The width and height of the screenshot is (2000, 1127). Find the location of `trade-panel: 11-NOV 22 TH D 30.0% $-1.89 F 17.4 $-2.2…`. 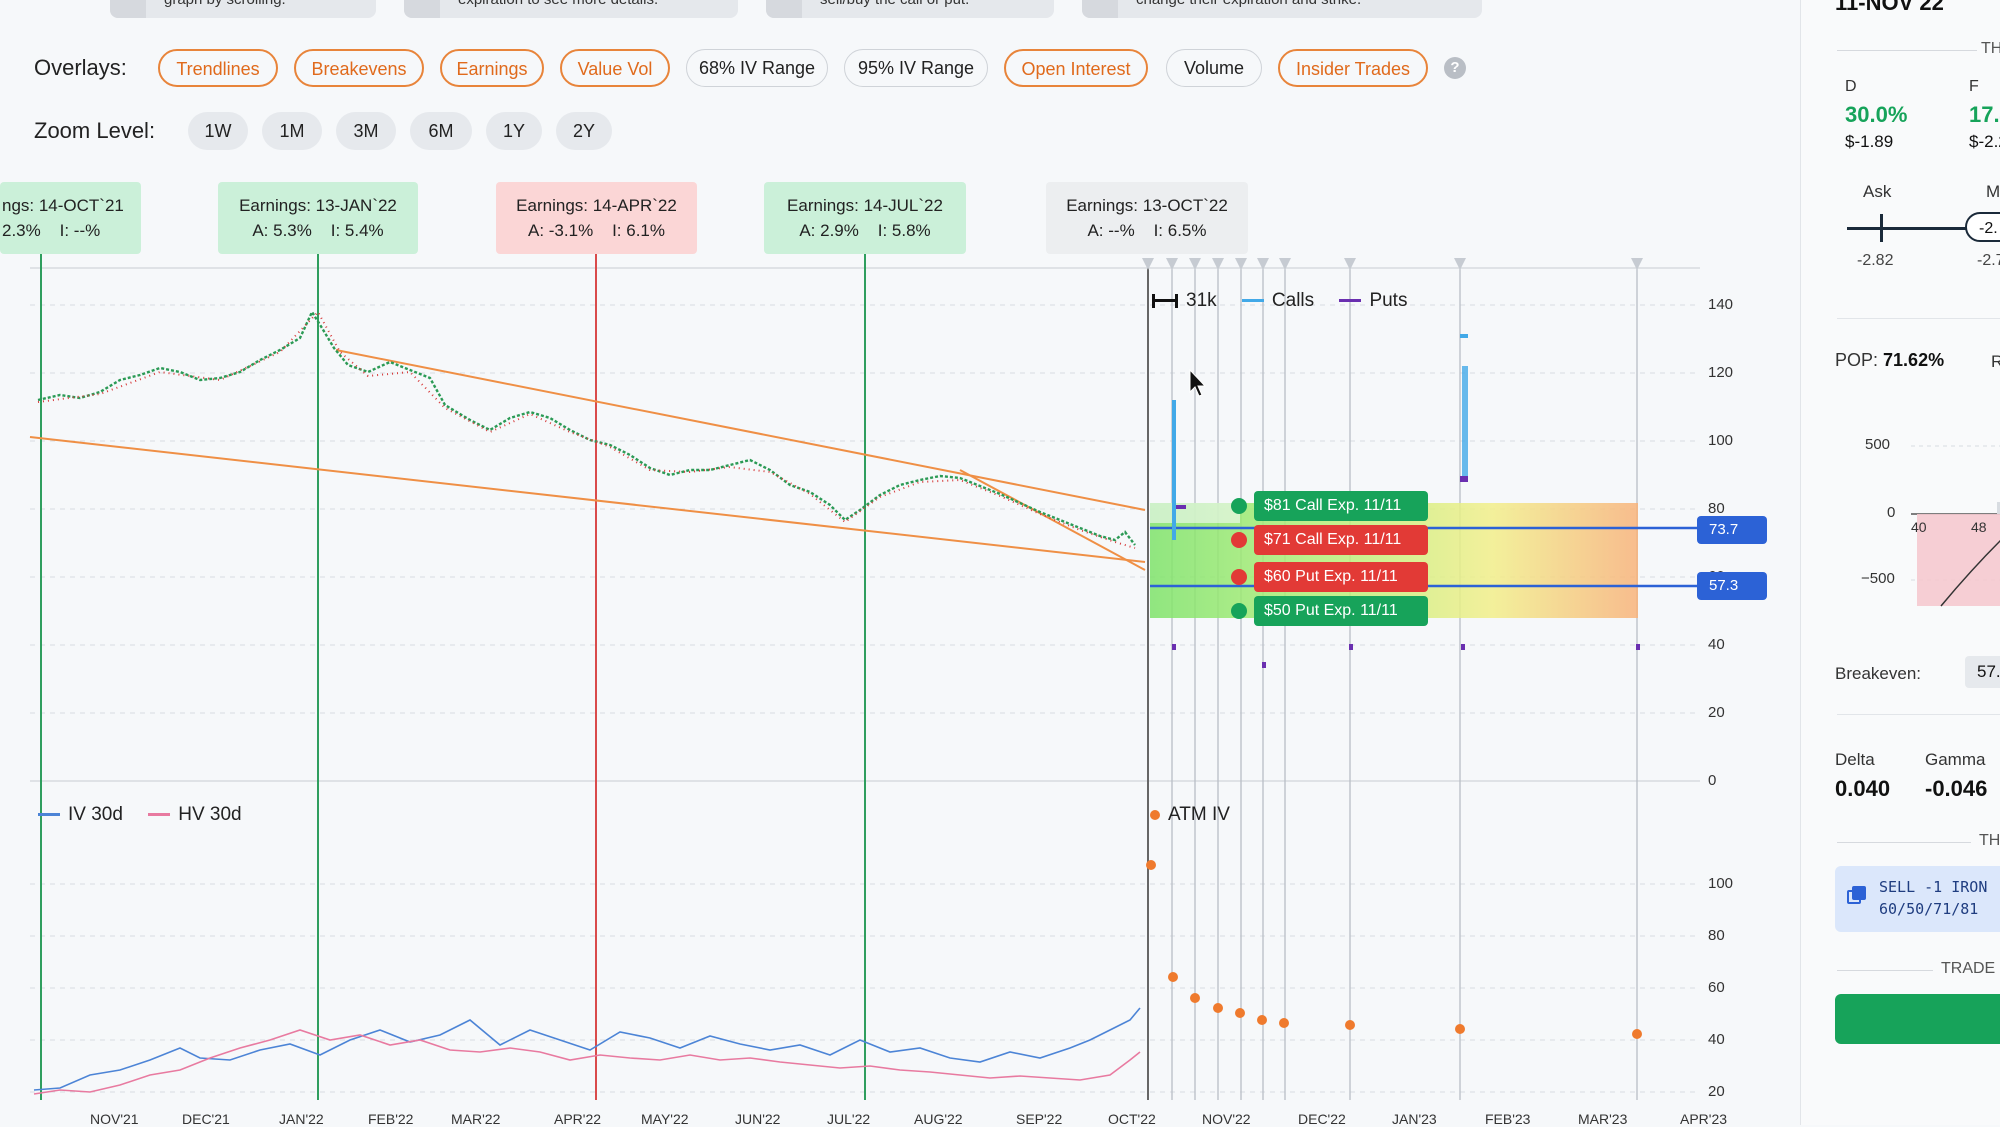

trade-panel: 11-NOV 22 TH D 30.0% $-1.89 F 17.4 $-2.2… is located at coordinates (1900, 562).